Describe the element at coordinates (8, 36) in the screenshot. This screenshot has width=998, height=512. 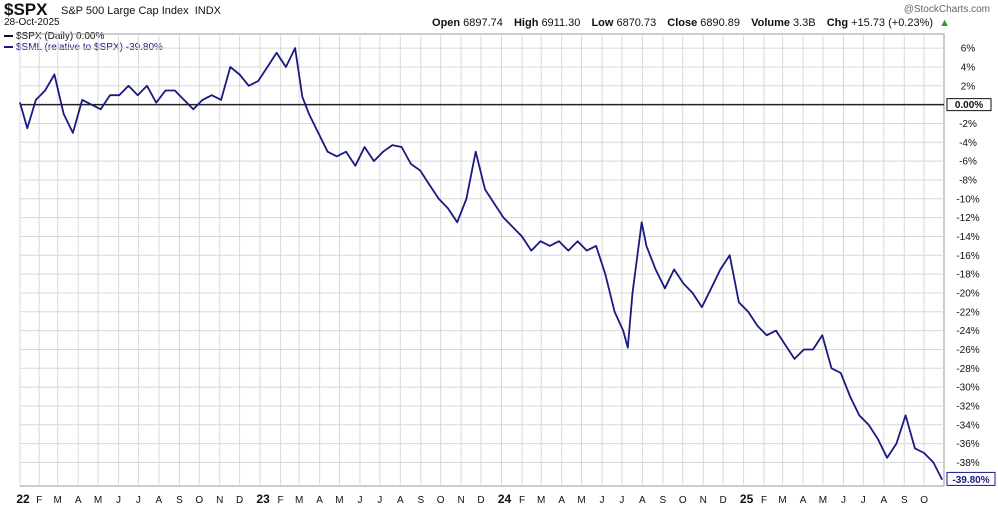
I see `legend-swatch-spx` at that location.